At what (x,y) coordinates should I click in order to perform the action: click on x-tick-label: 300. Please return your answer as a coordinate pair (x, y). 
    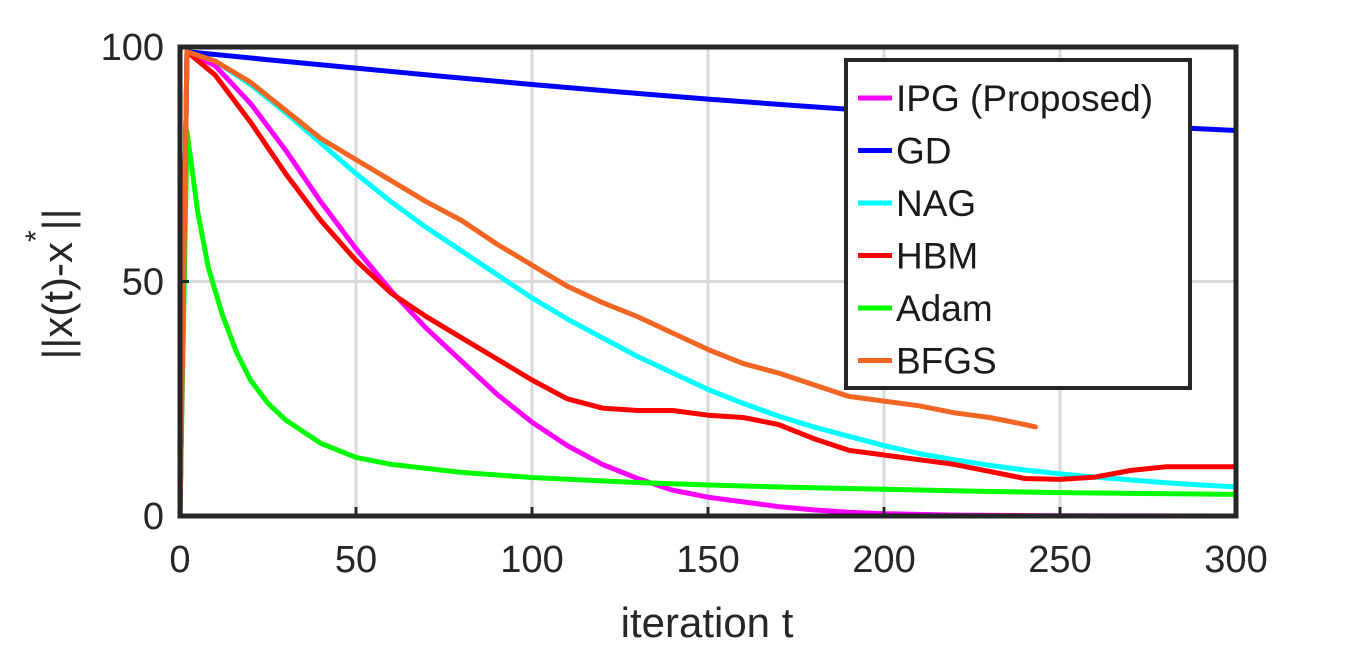
    Looking at the image, I should click on (1235, 560).